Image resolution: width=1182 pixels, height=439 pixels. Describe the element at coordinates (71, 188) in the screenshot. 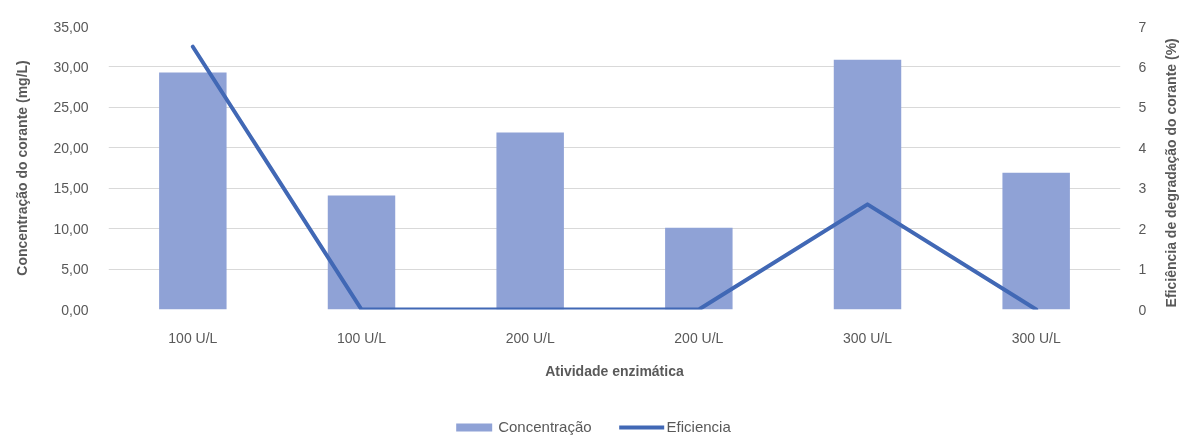

I see `y-tick-label: 15,00` at that location.